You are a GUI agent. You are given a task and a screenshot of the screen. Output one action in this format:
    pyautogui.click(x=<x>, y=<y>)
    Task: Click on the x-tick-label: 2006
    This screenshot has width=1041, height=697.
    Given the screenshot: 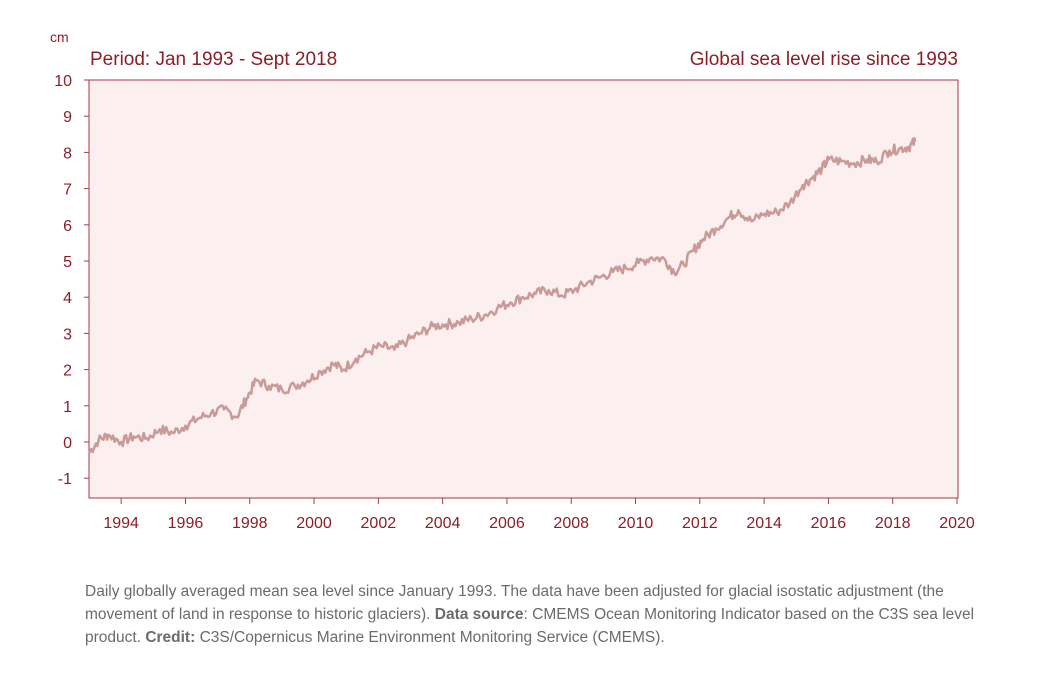 What is the action you would take?
    pyautogui.click(x=507, y=523)
    